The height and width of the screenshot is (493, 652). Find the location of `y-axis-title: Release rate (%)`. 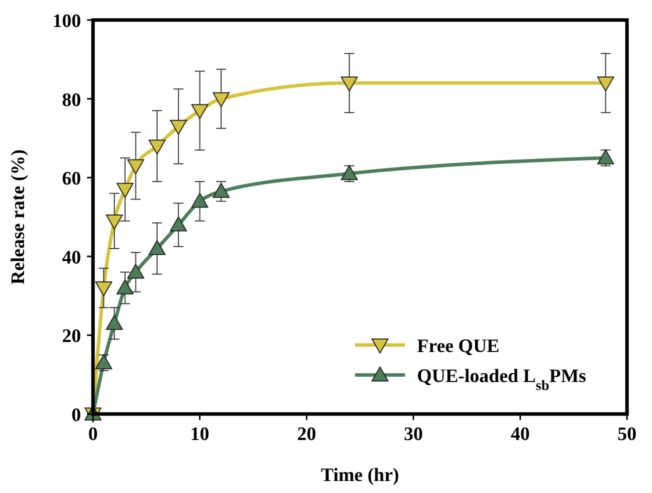

y-axis-title: Release rate (%) is located at coordinates (18, 217).